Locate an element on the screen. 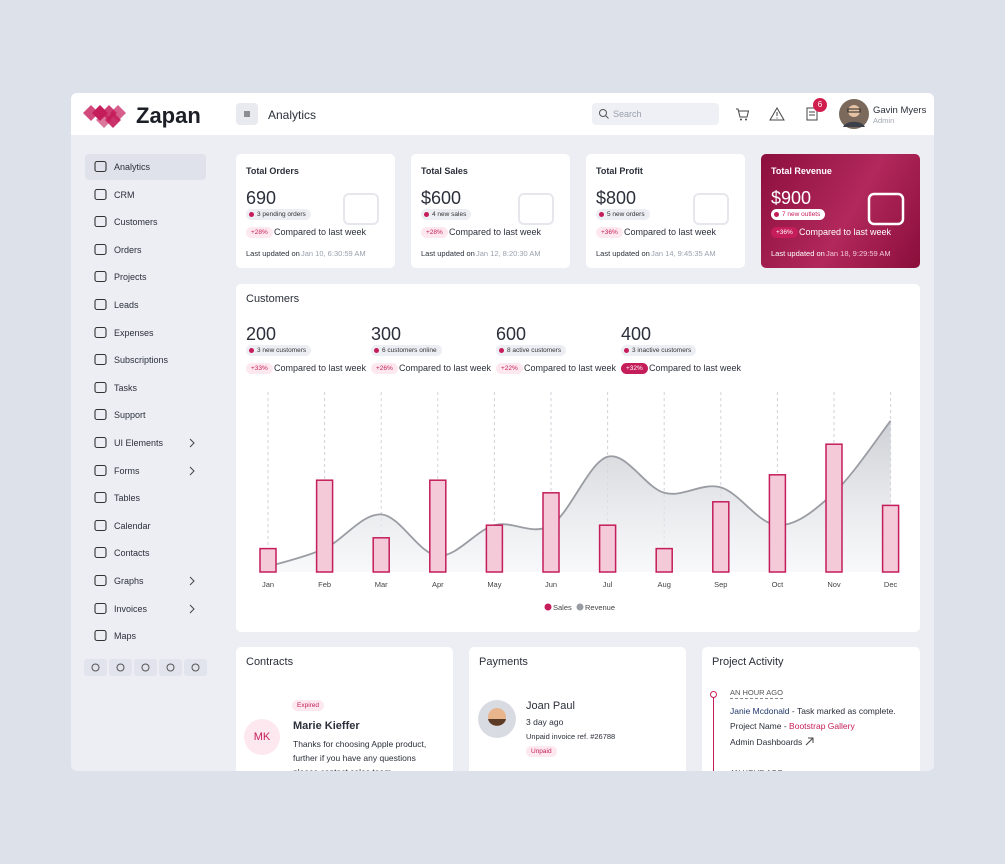 The image size is (1005, 864). stat-title: Total Orders is located at coordinates (272, 171).